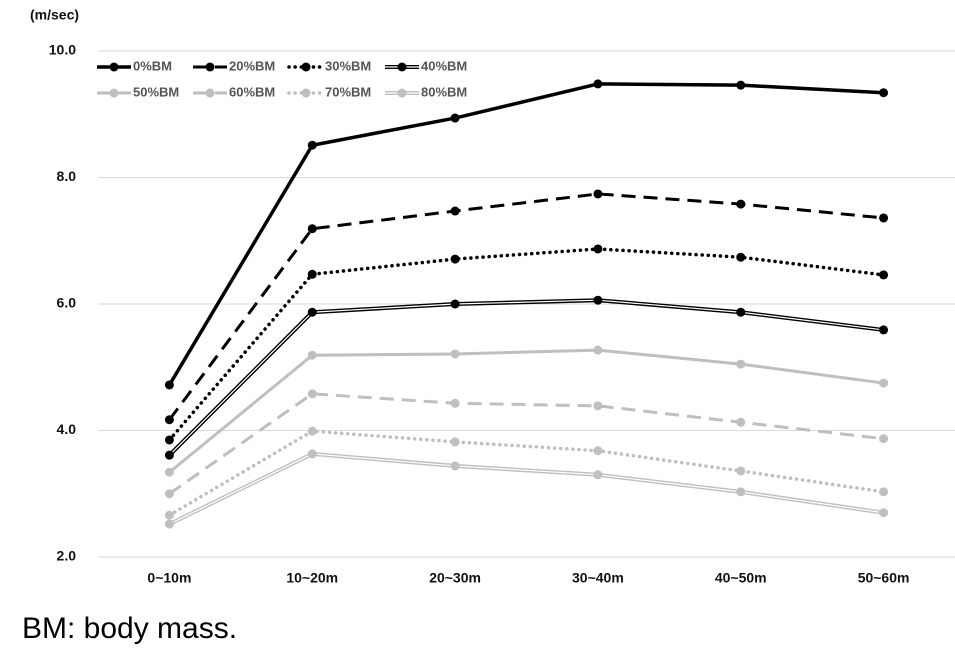 This screenshot has width=955, height=653. Describe the element at coordinates (169, 578) in the screenshot. I see `x-tick-label: 0~10m` at that location.